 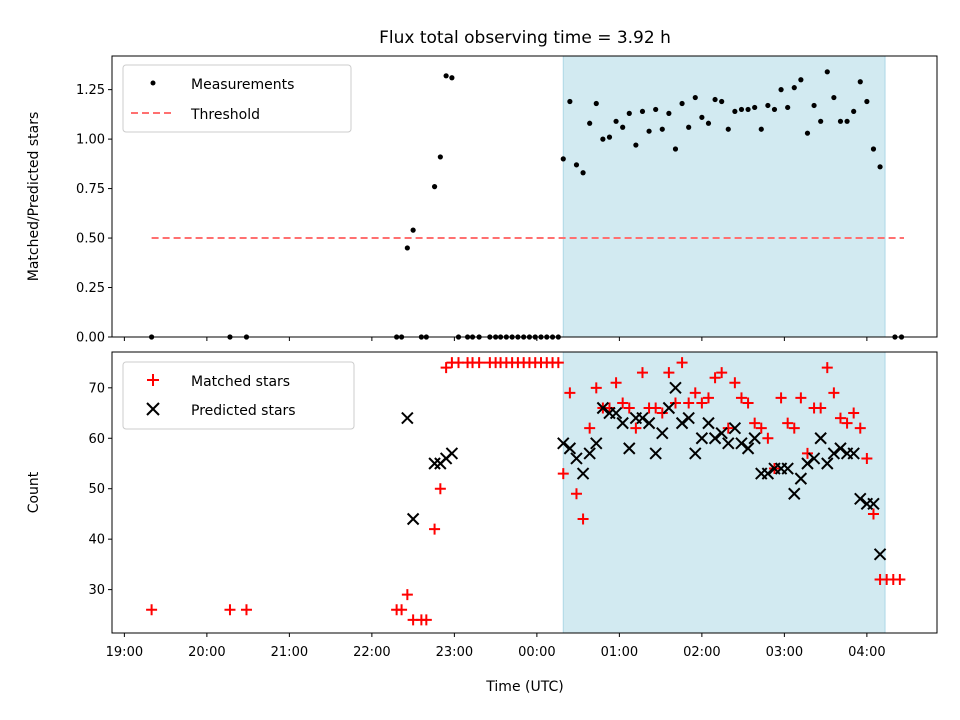 I want to click on ratio-y-tick-label: 1.00, so click(x=90, y=140).